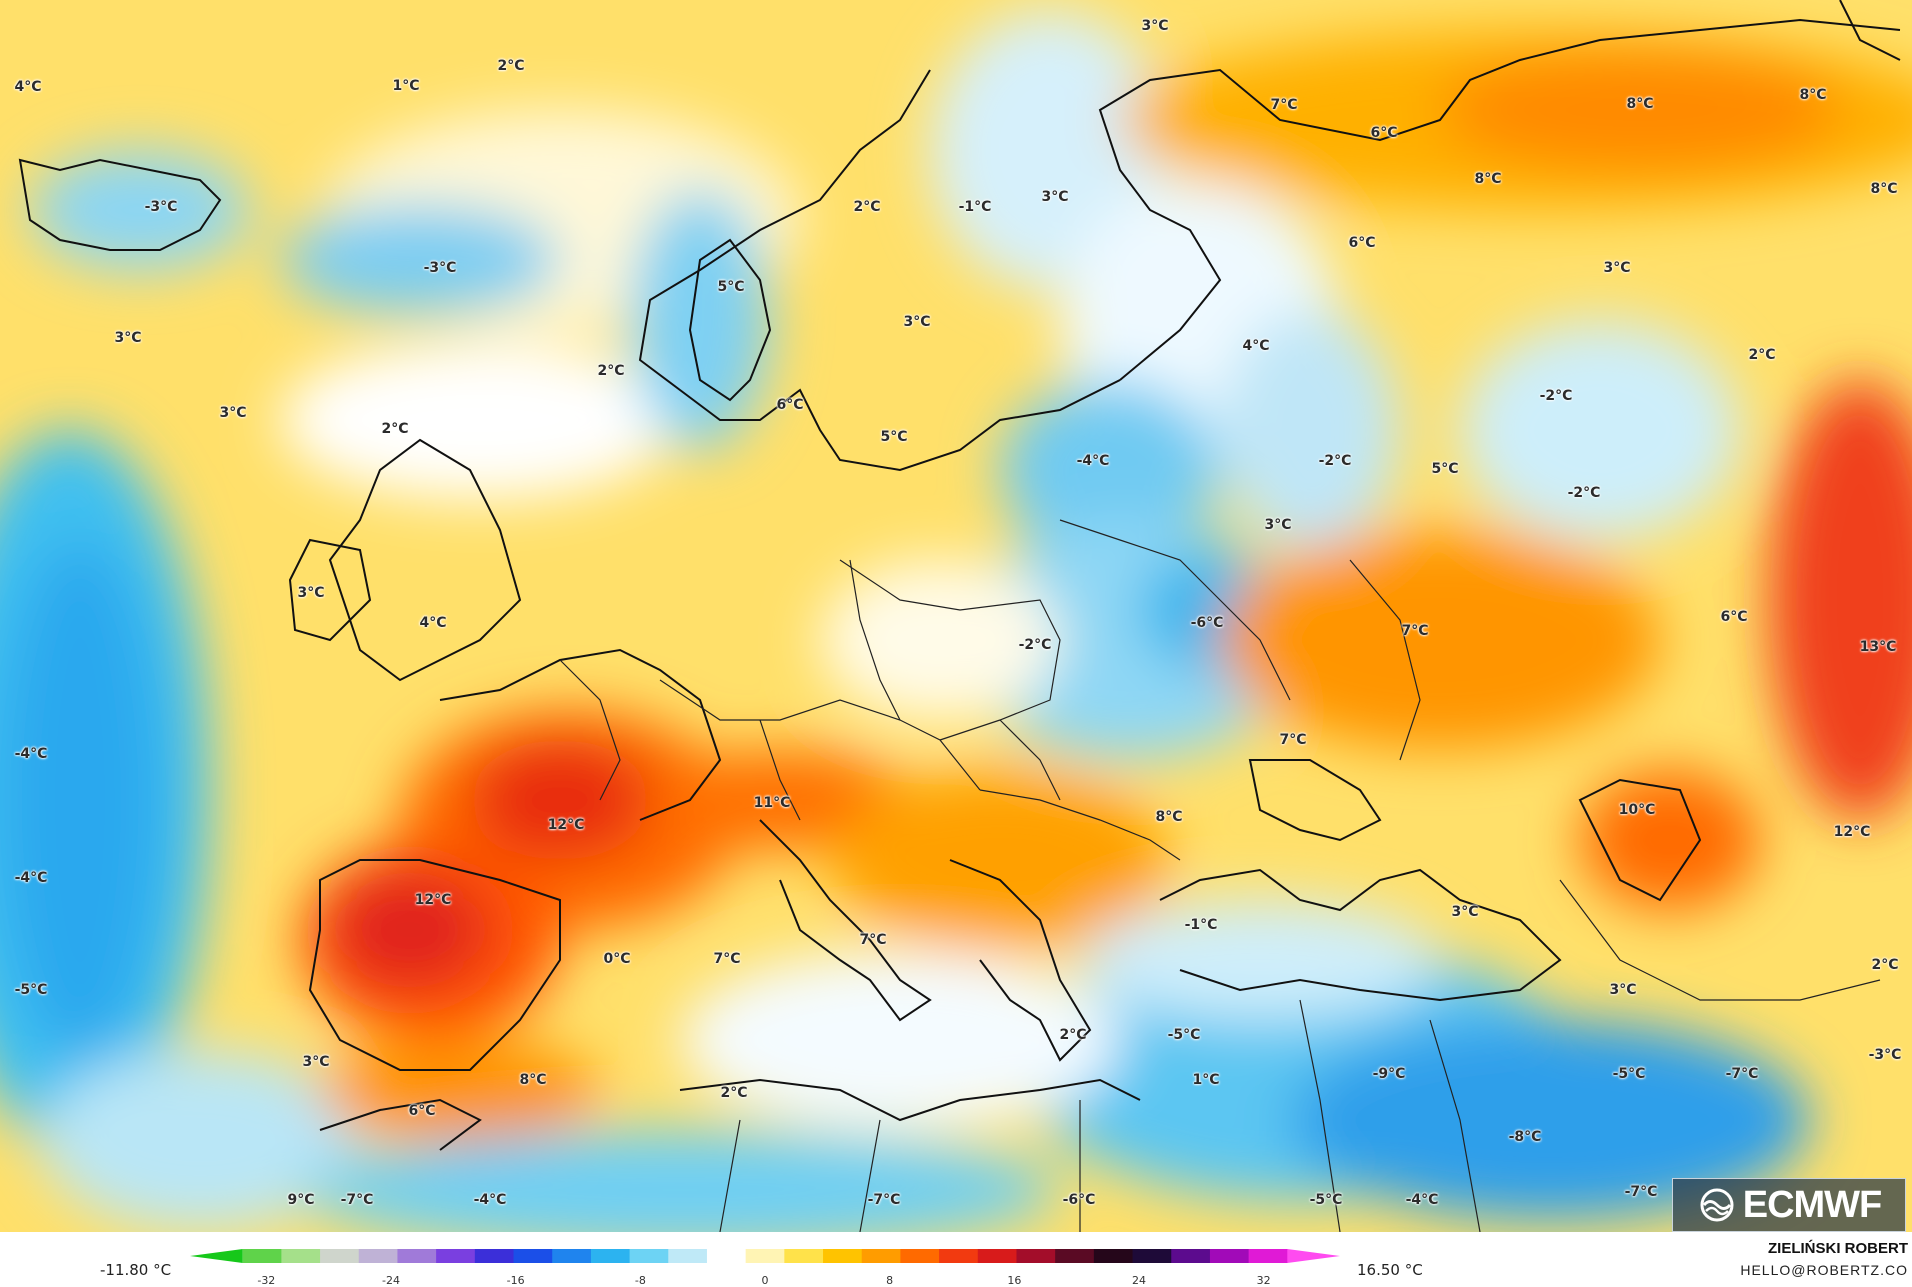 The height and width of the screenshot is (1287, 1912). Describe the element at coordinates (1637, 810) in the screenshot. I see `temperature-label: 10°C` at that location.